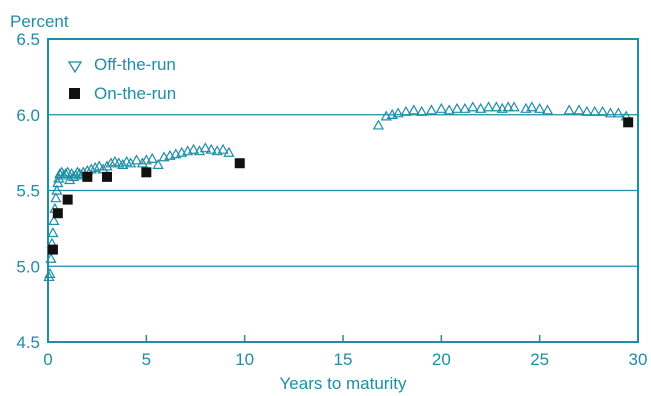 The height and width of the screenshot is (396, 651). What do you see at coordinates (28, 39) in the screenshot?
I see `y-tick-label: 6.5` at bounding box center [28, 39].